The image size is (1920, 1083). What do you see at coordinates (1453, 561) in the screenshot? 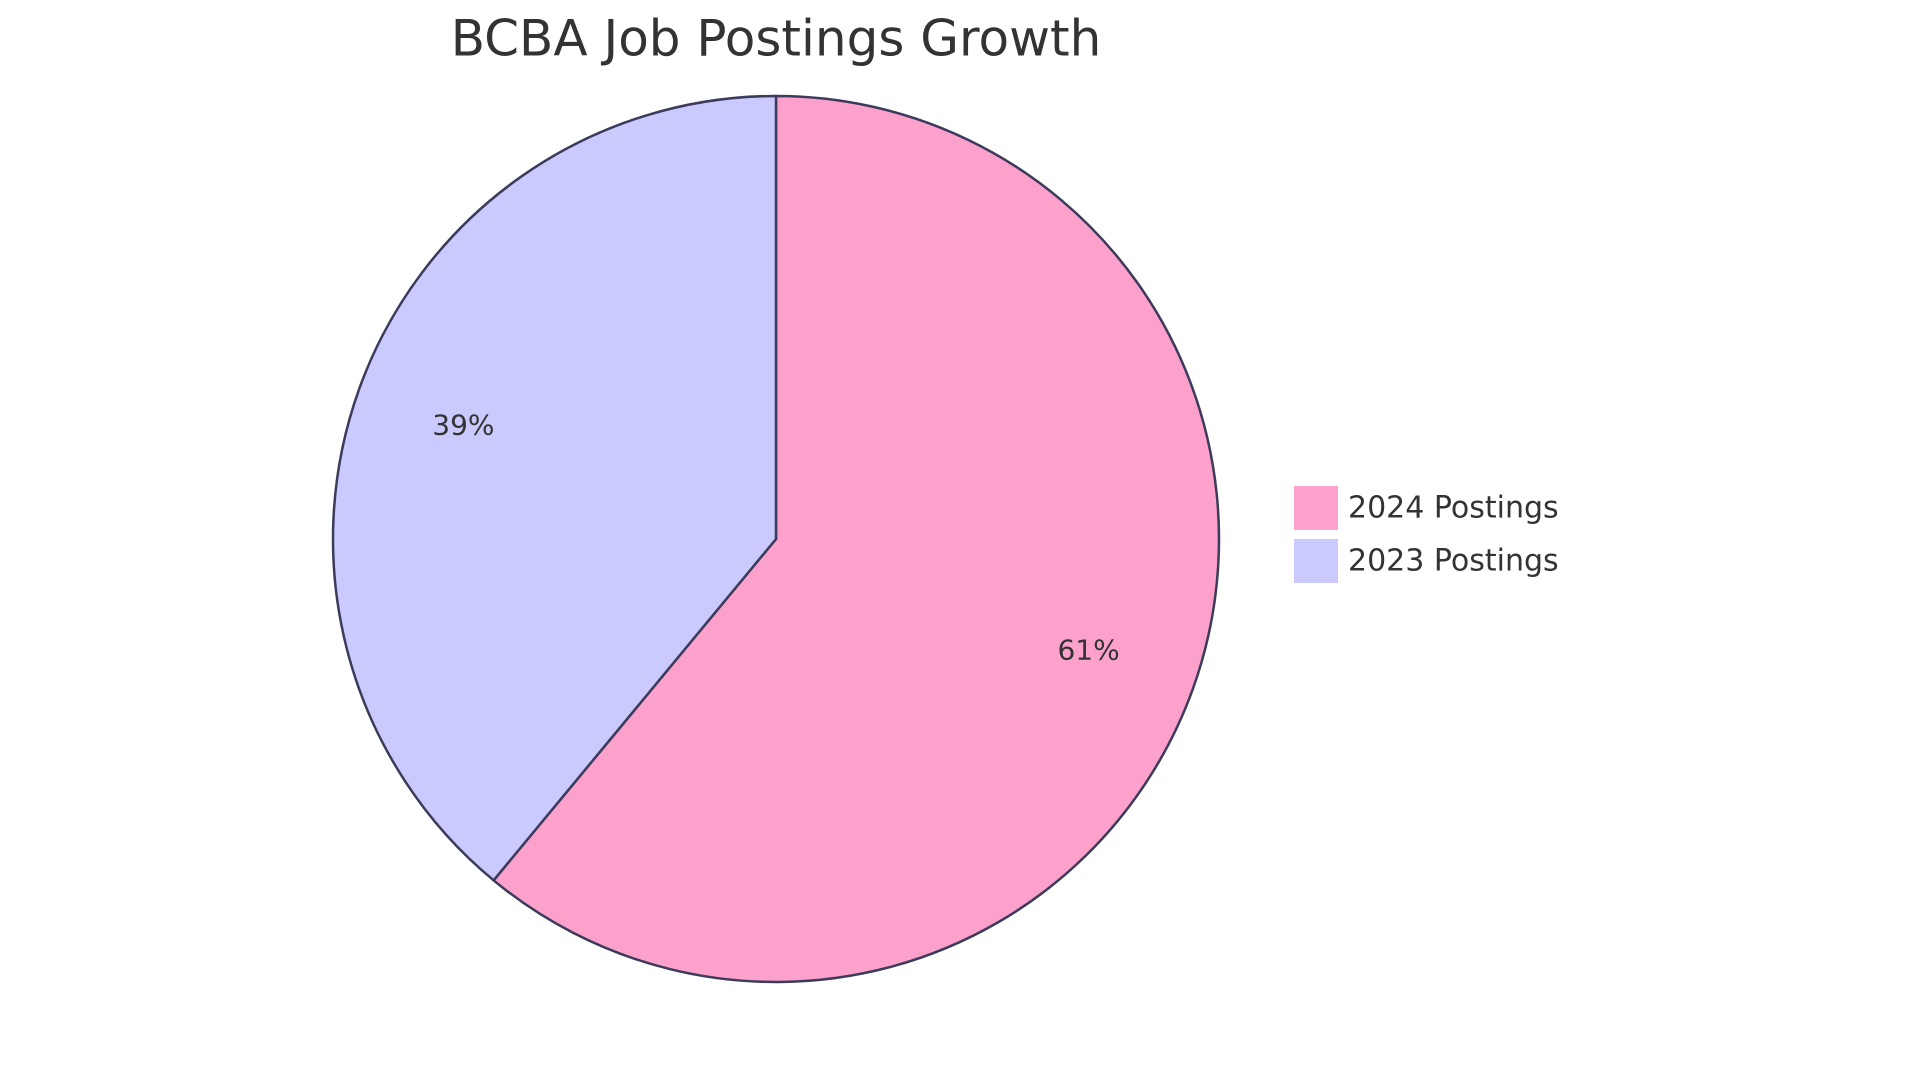
I see `legend-label: 2023 Postings` at bounding box center [1453, 561].